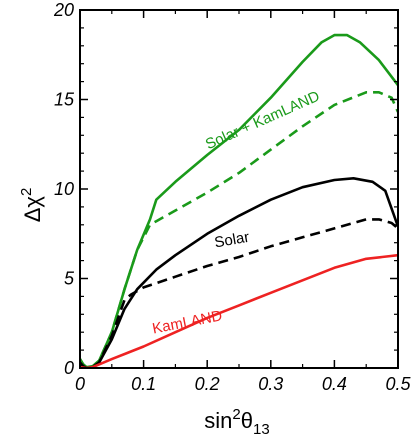 This screenshot has width=415, height=443. Describe the element at coordinates (64, 100) in the screenshot. I see `y-tick-label: 15` at that location.